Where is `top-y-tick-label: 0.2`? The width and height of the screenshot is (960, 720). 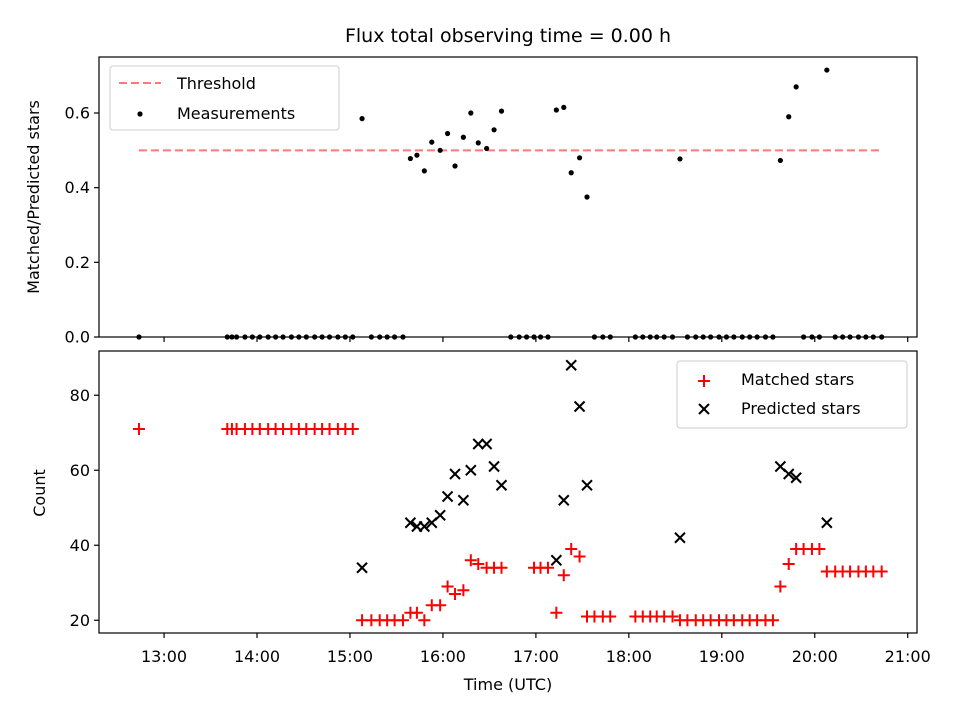 top-y-tick-label: 0.2 is located at coordinates (77, 262).